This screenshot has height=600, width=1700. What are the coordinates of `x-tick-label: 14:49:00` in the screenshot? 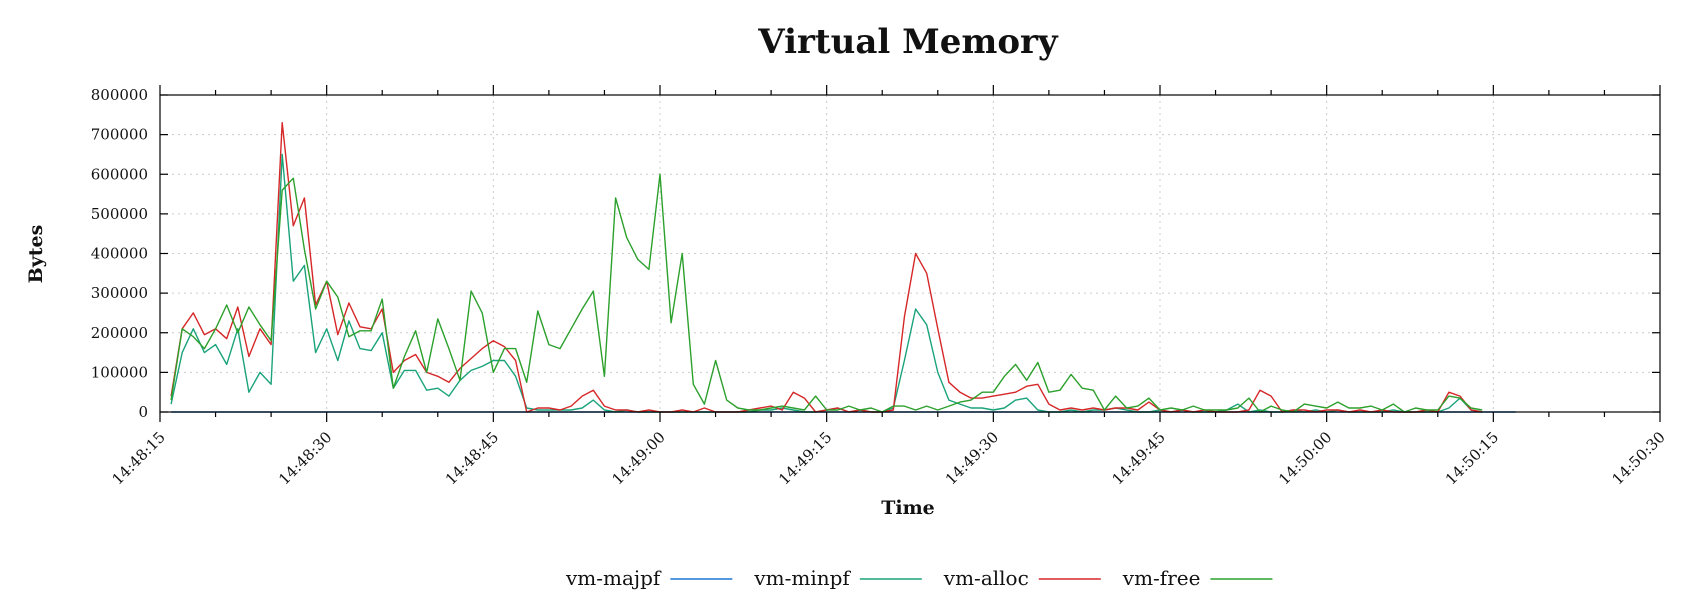 It's located at (638, 458).